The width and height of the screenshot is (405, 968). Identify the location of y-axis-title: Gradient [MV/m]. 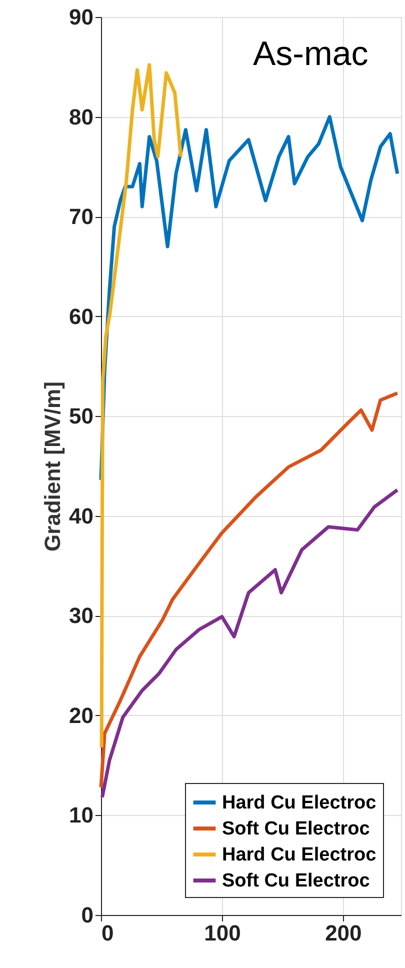
(53, 467).